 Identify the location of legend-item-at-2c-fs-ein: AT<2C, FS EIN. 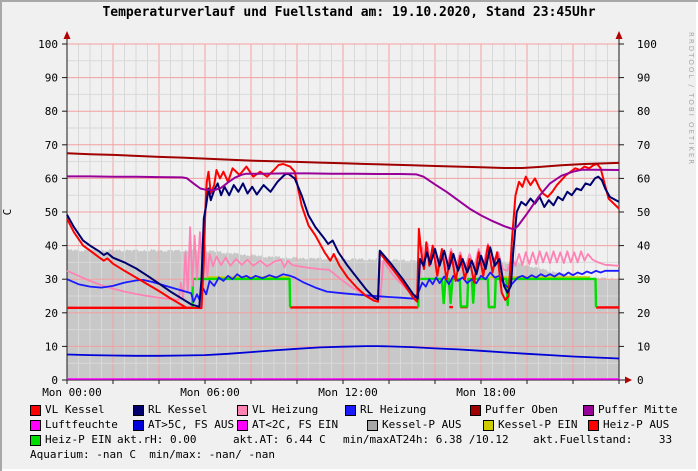
(287, 425).